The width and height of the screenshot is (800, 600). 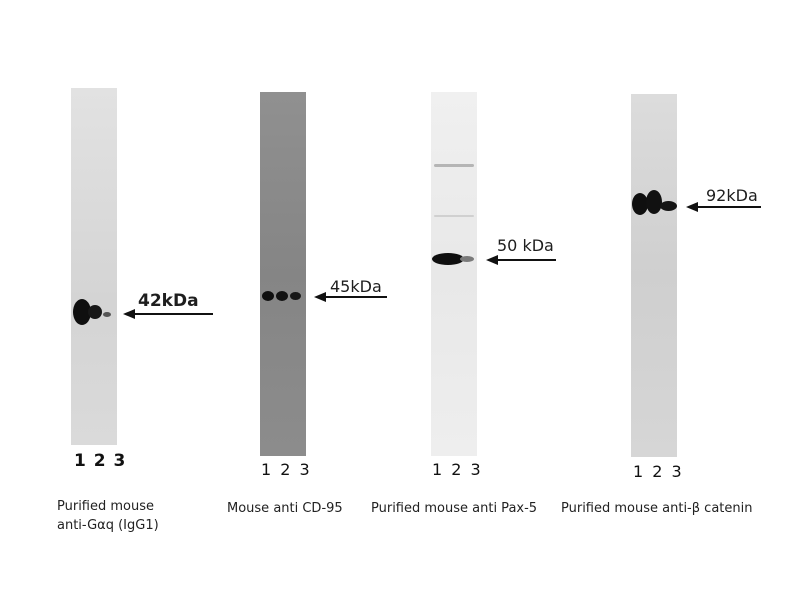 What do you see at coordinates (106, 506) in the screenshot?
I see `caption-line: Purified mouse` at bounding box center [106, 506].